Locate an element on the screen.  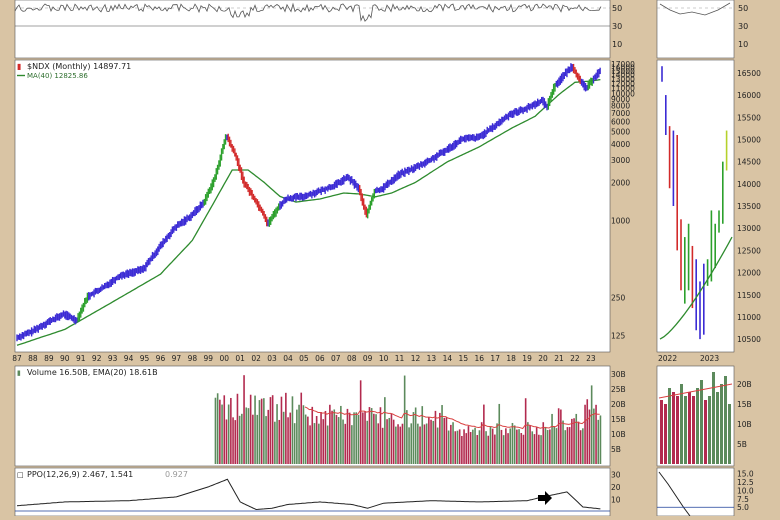
zoom-volume-tick: 10B is located at coordinates (744, 424).